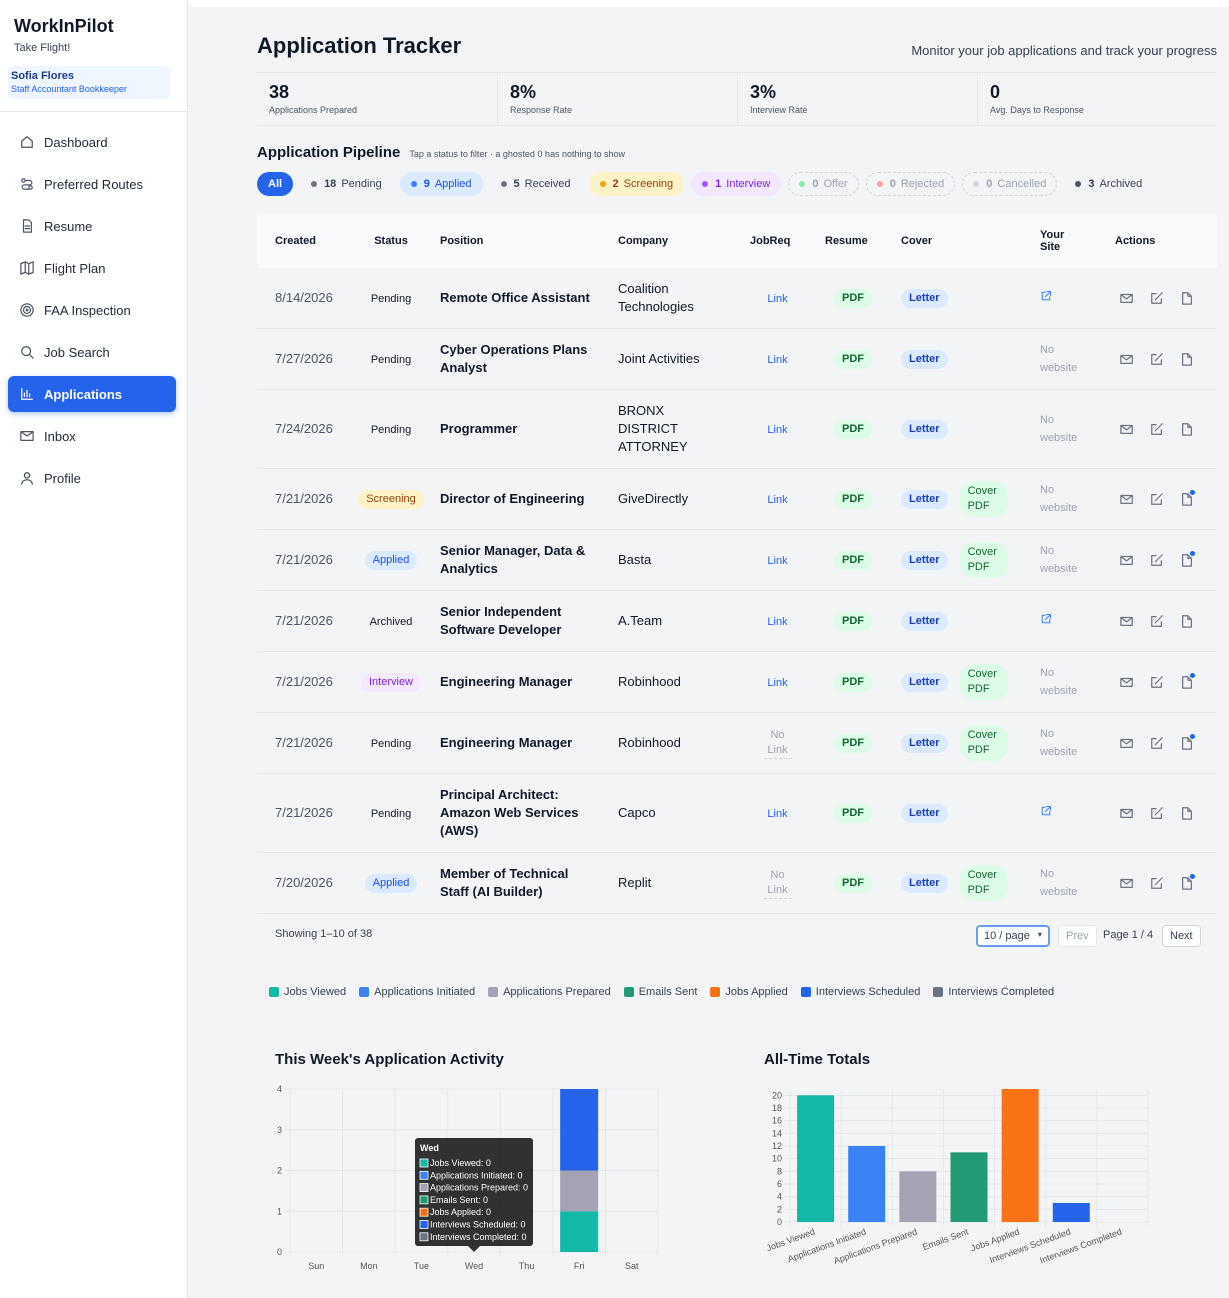 This screenshot has width=1229, height=1298. I want to click on legend-item: Interviews Scheduled, so click(860, 992).